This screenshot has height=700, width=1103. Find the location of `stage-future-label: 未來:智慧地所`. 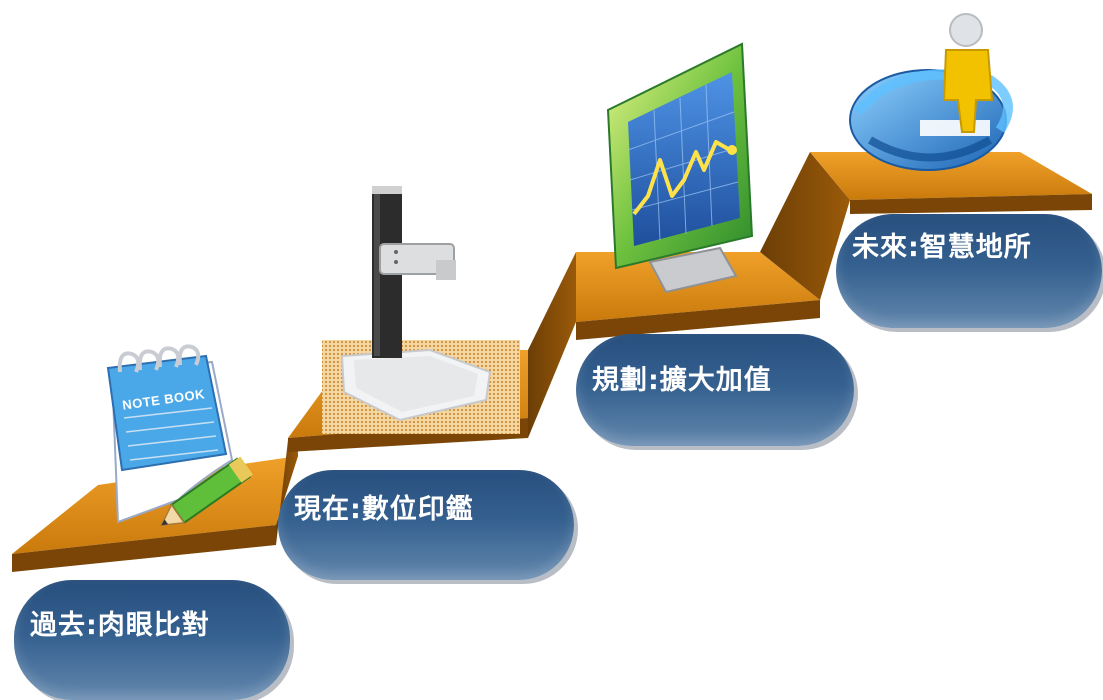

stage-future-label: 未來:智慧地所 is located at coordinates (969, 271).